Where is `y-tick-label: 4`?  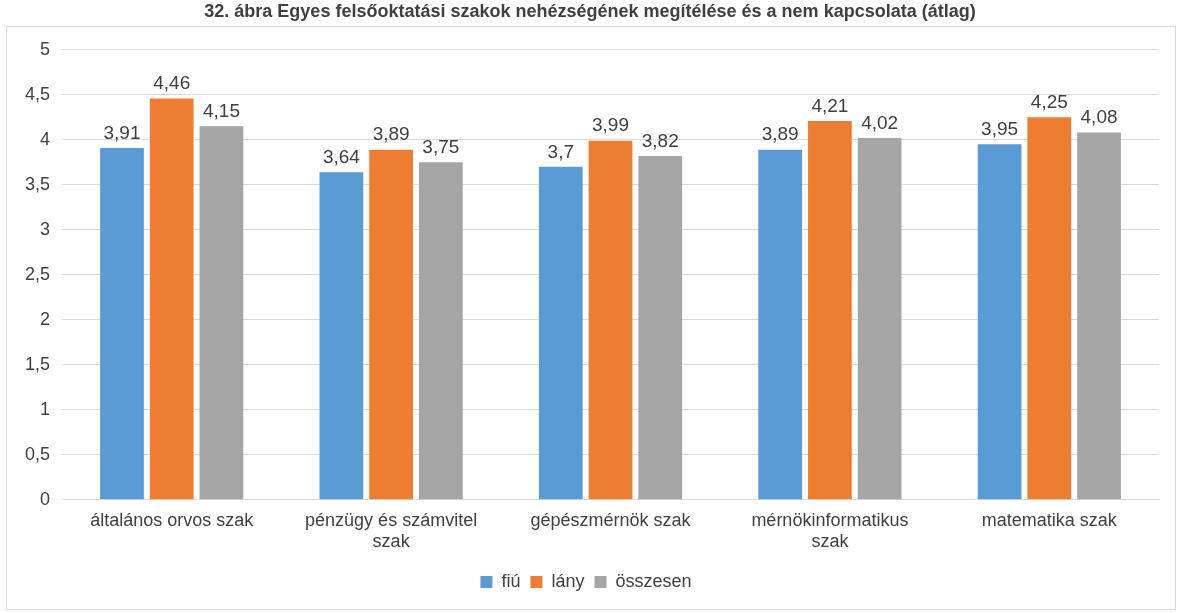
y-tick-label: 4 is located at coordinates (45, 138).